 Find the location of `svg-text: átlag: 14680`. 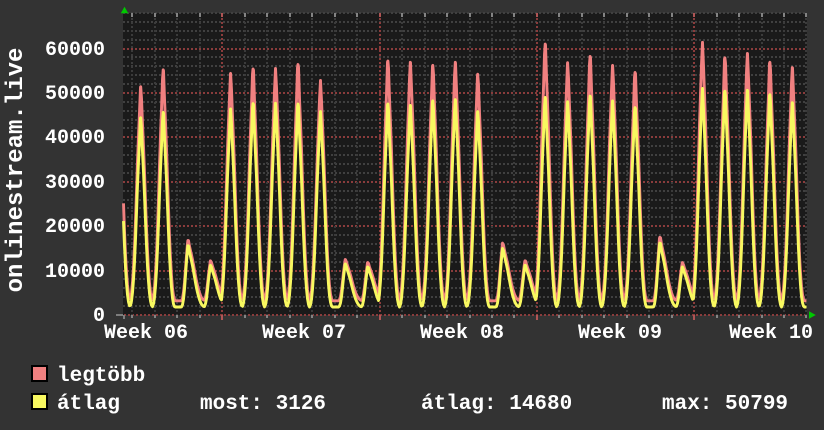

svg-text: átlag: 14680 is located at coordinates (496, 404).